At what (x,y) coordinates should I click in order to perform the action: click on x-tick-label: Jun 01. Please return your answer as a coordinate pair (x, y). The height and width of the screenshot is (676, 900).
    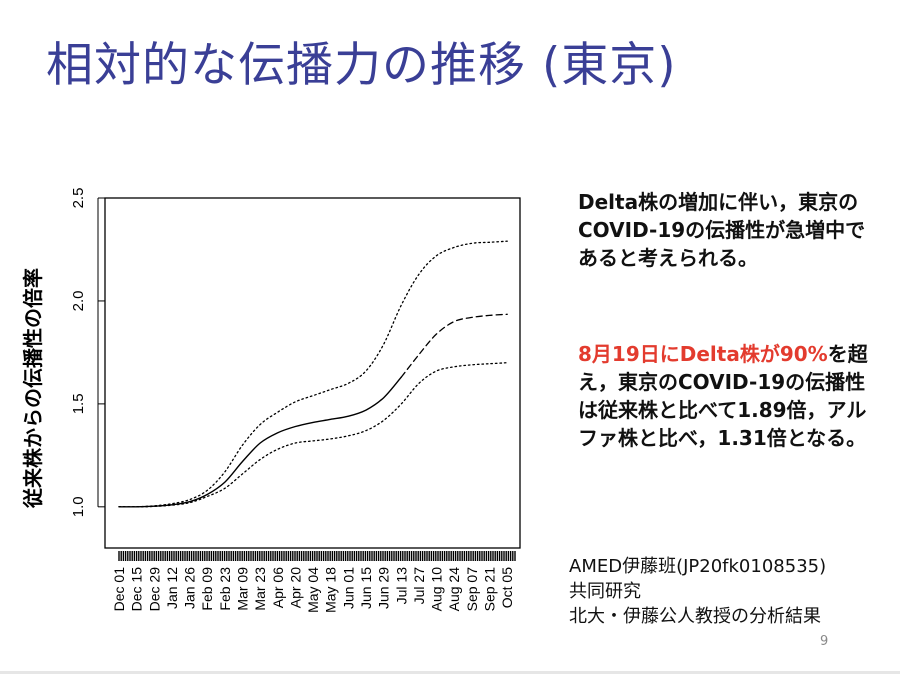
    Looking at the image, I should click on (348, 588).